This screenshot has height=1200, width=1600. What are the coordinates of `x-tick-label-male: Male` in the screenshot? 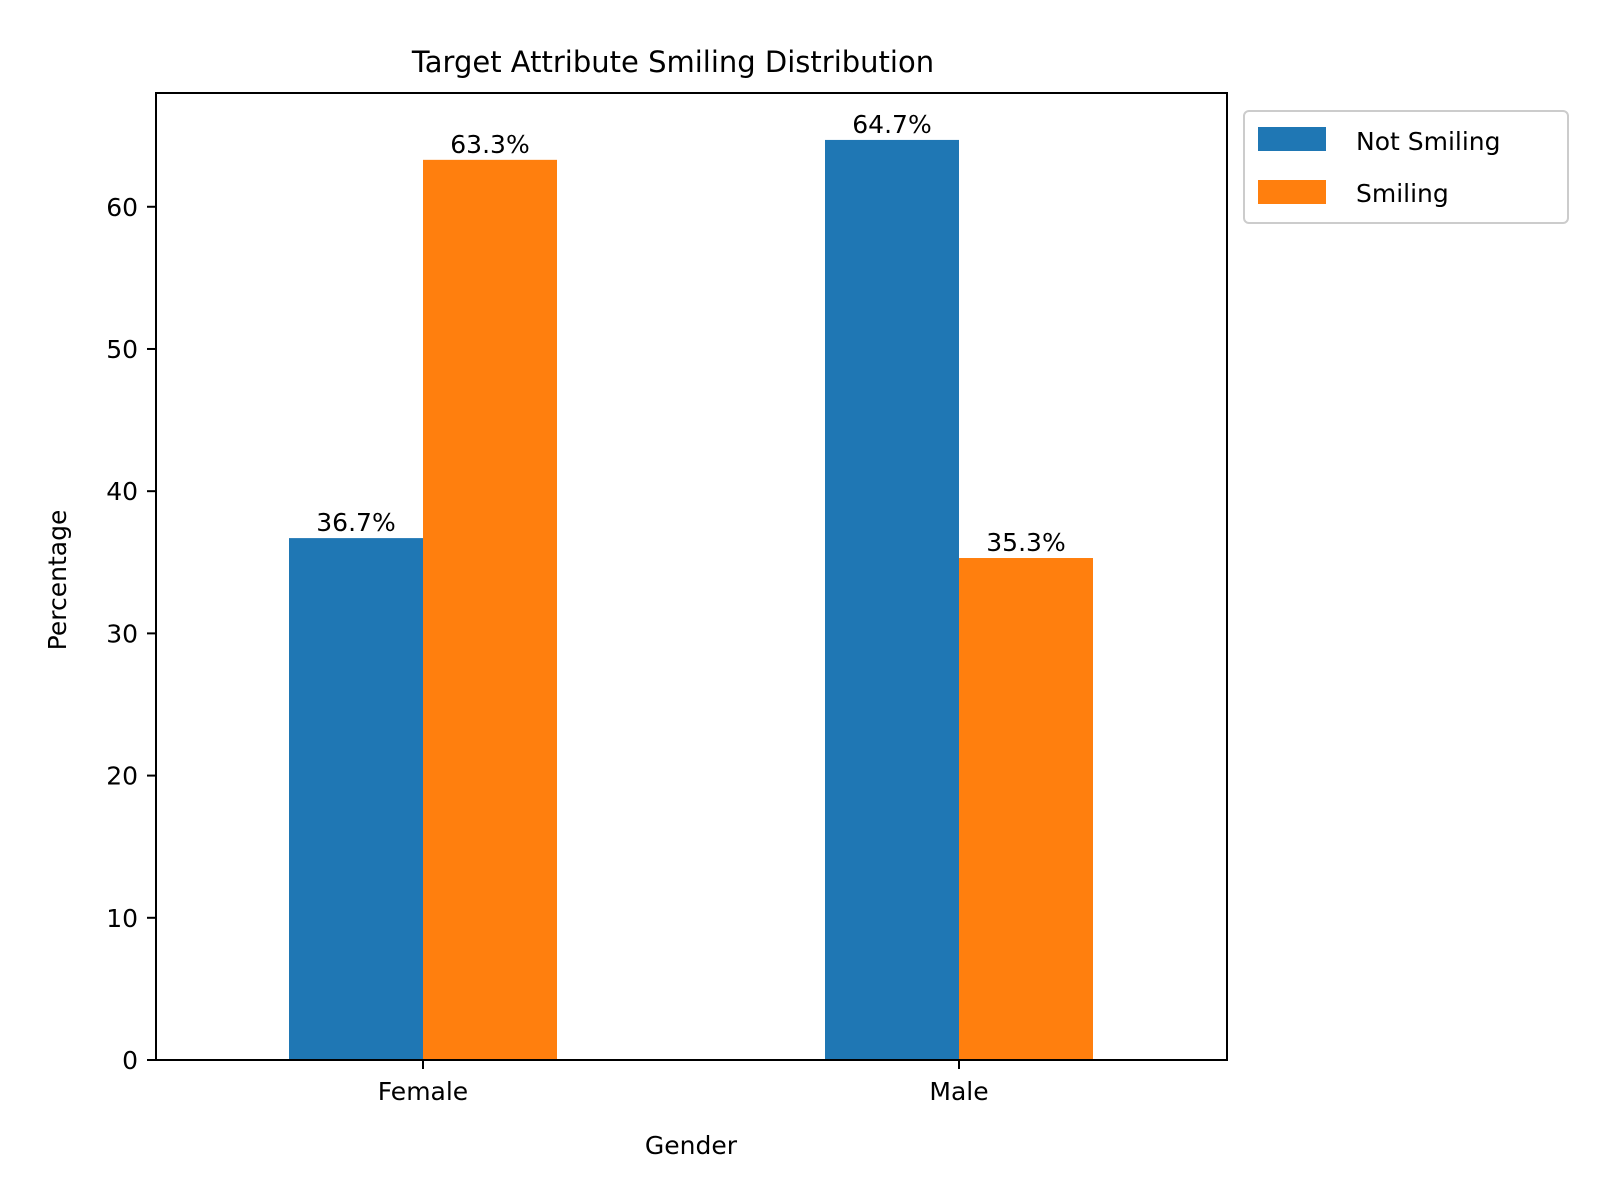 It's located at (958, 1091).